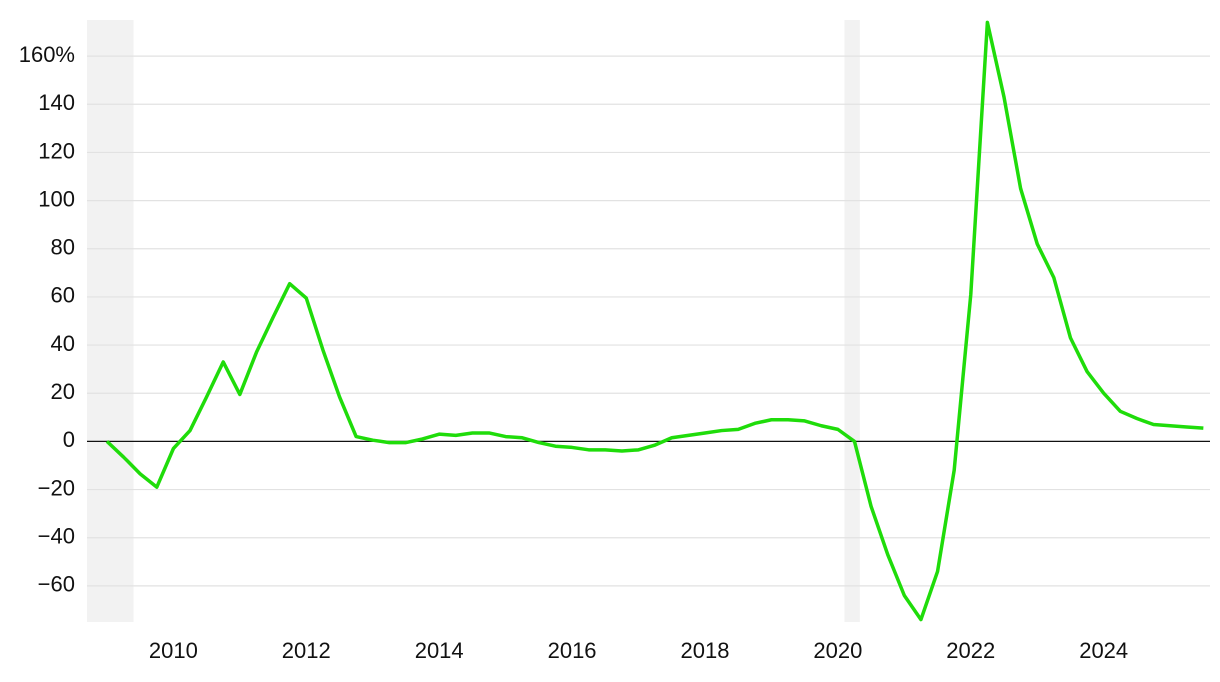 The height and width of the screenshot is (682, 1220). I want to click on x-tick-label: 2014, so click(439, 650).